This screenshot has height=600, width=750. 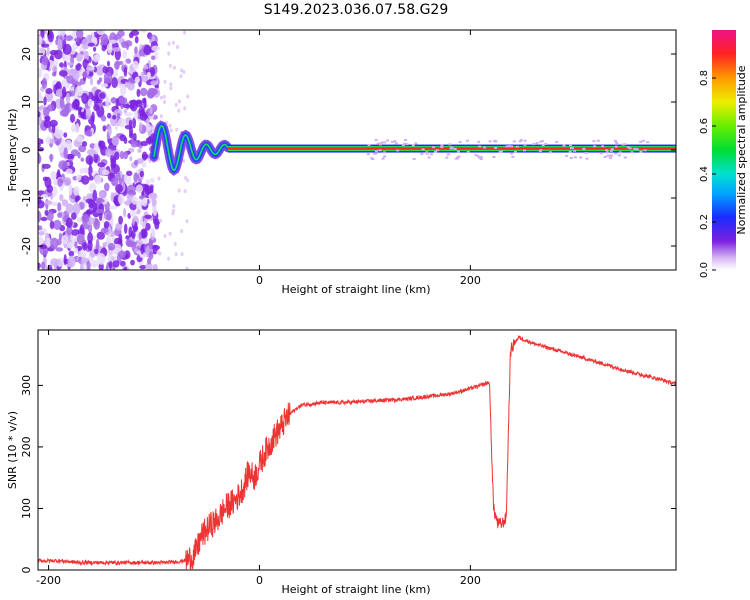 I want to click on snr-x-axis-label: Height of straight line (km), so click(x=355, y=589).